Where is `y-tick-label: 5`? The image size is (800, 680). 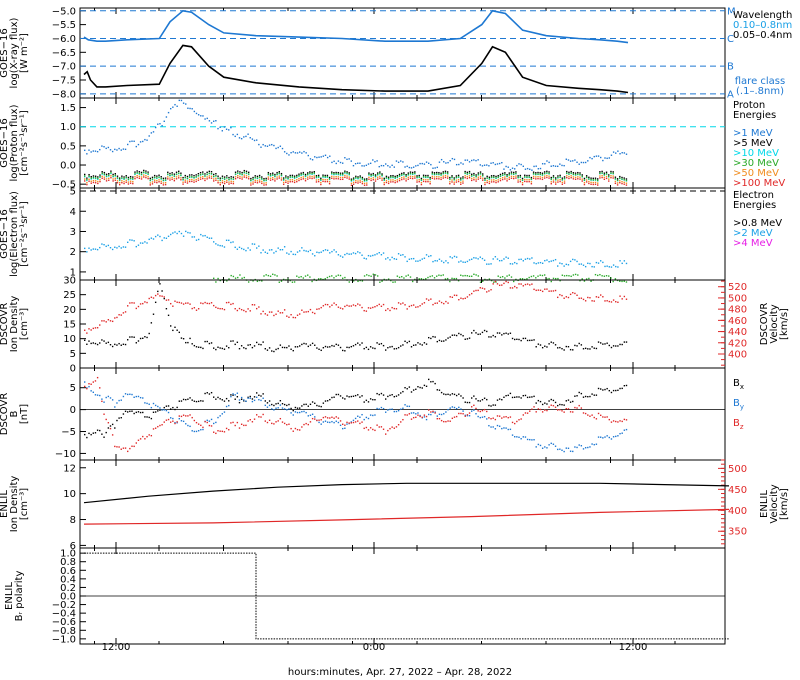
y-tick-label: 5 is located at coordinates (73, 192).